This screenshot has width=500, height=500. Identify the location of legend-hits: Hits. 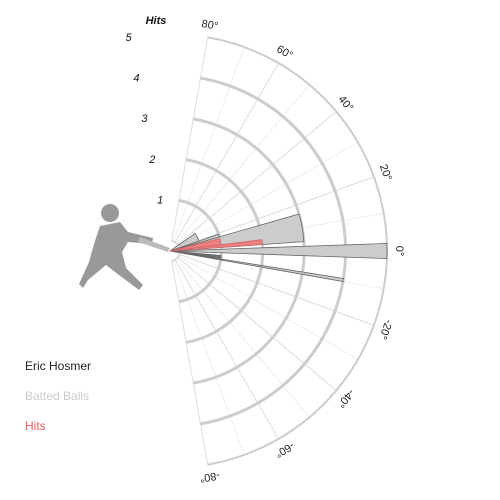
(35, 426).